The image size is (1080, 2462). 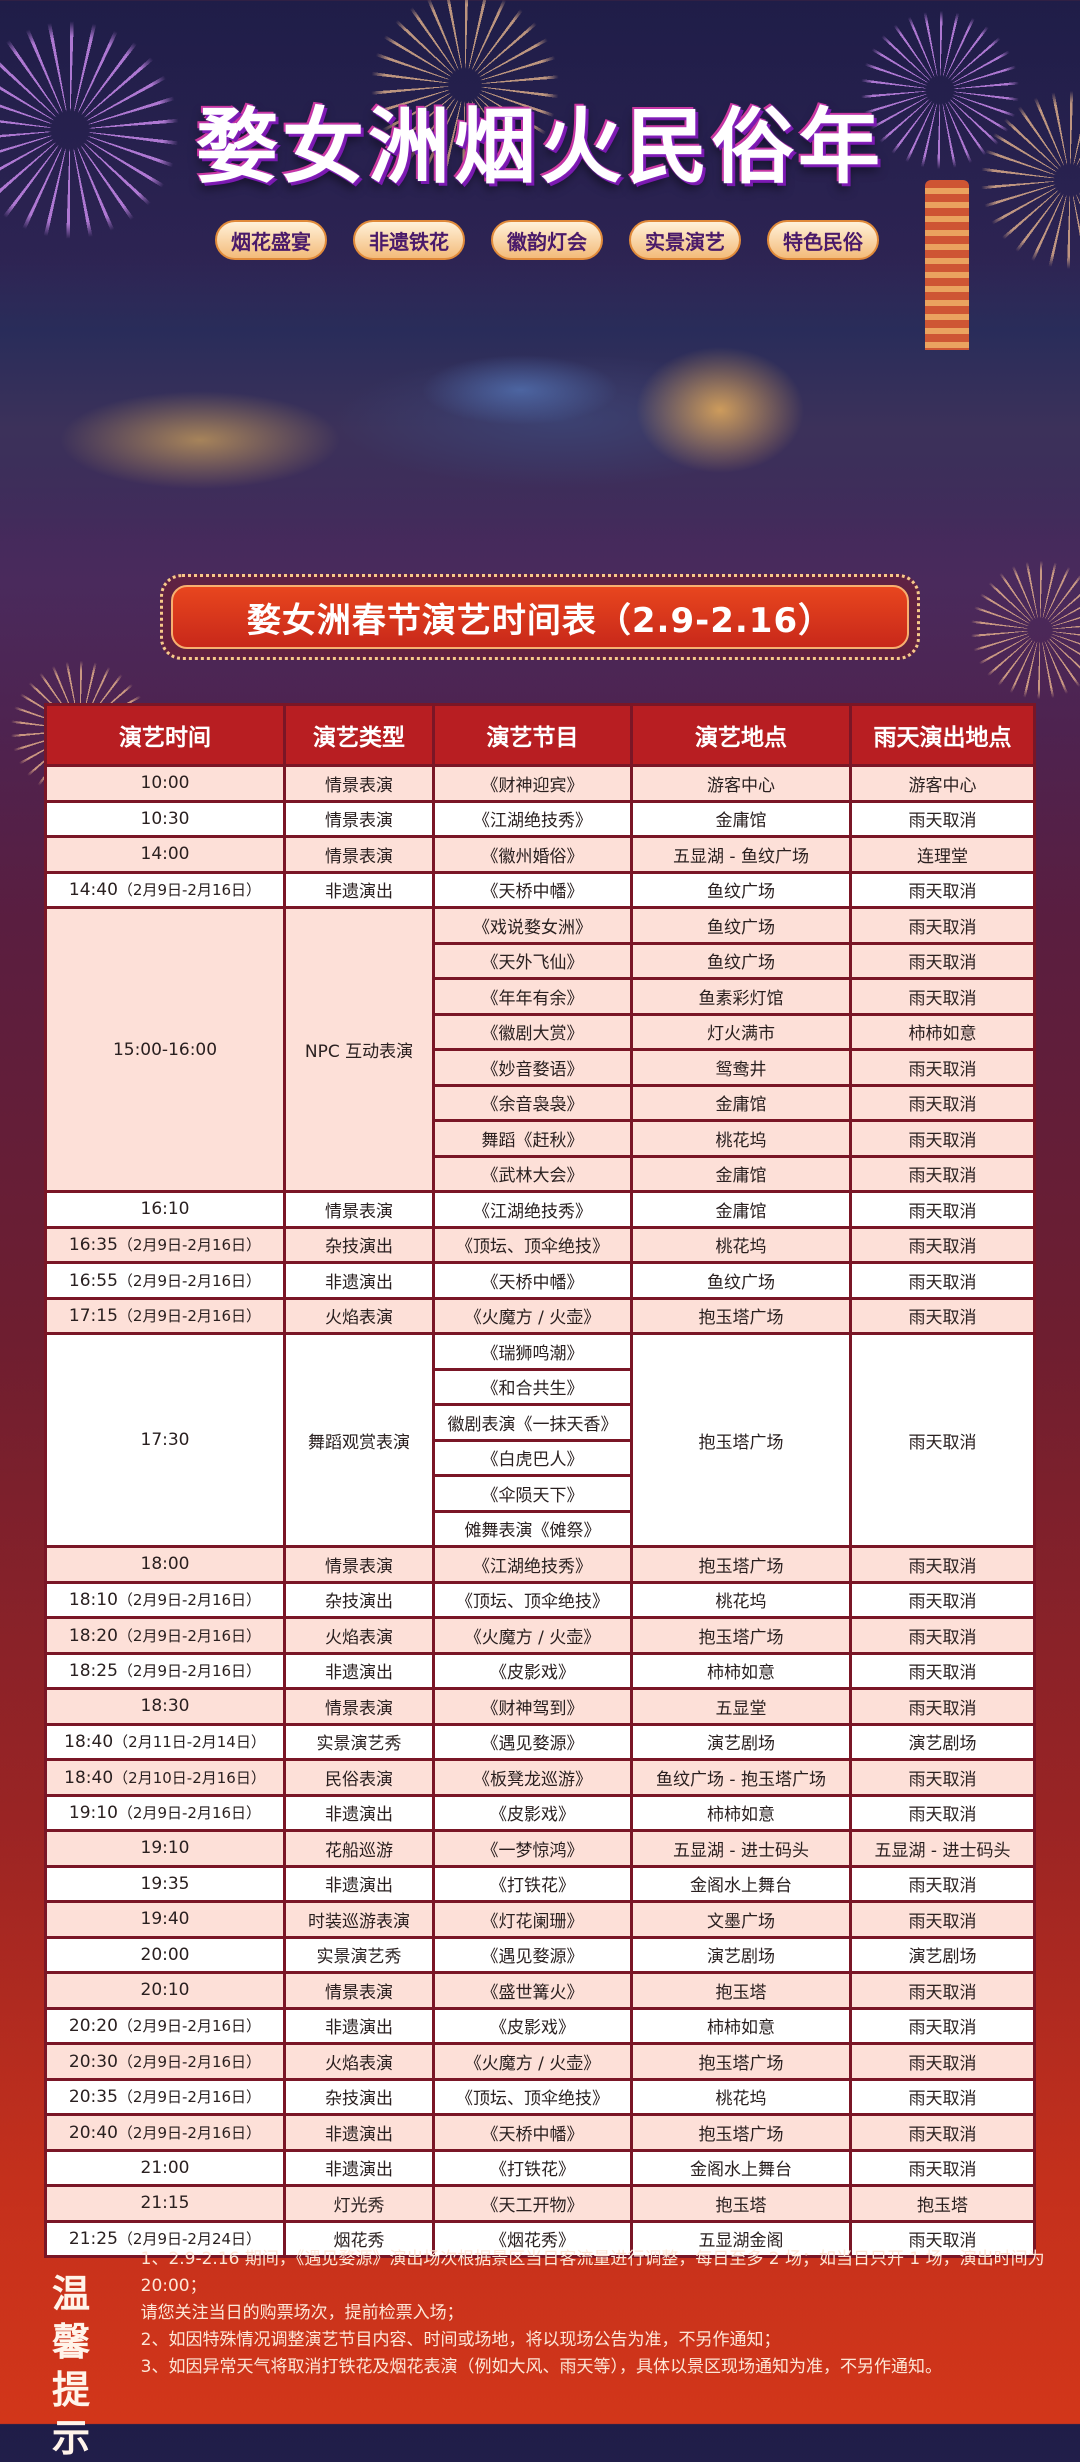 I want to click on program-cell: 《板凳龙巡游》, so click(x=532, y=1777).